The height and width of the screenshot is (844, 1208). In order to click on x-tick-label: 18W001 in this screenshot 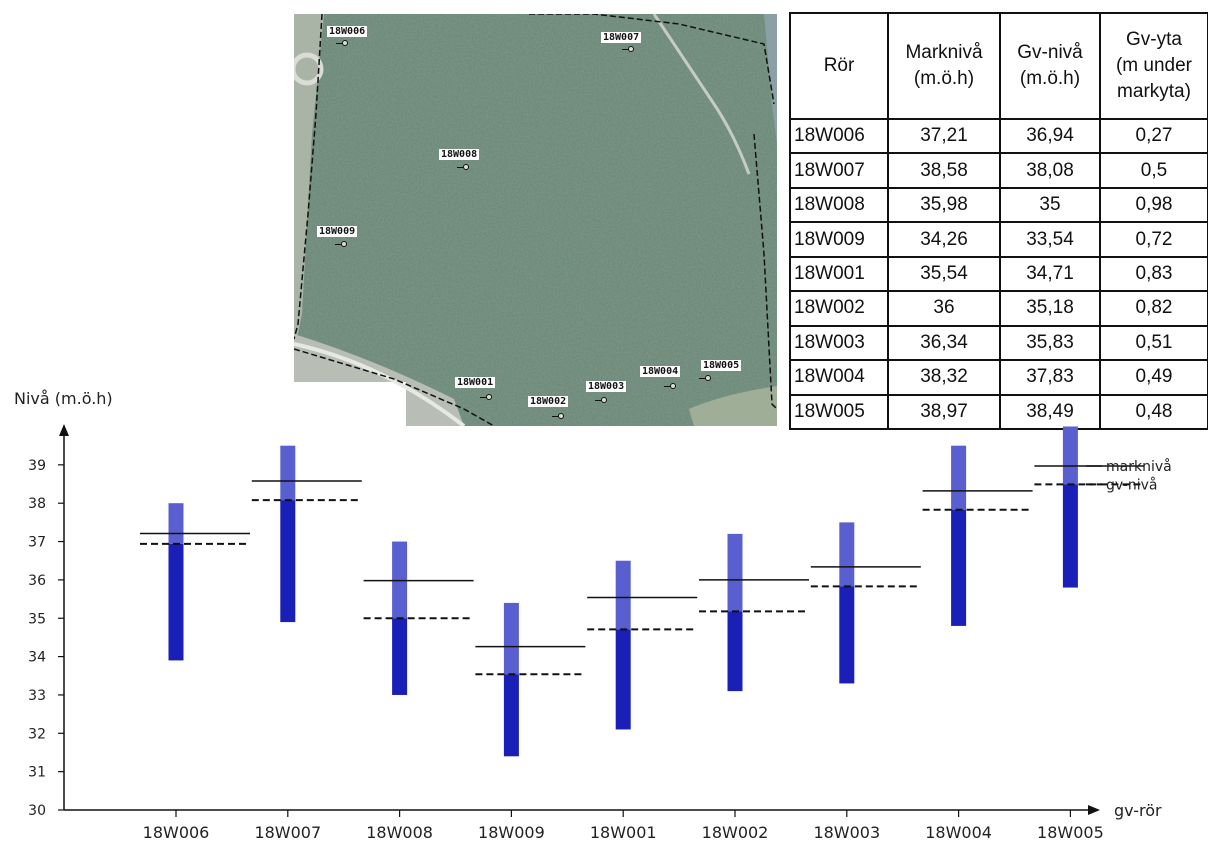, I will do `click(623, 832)`.